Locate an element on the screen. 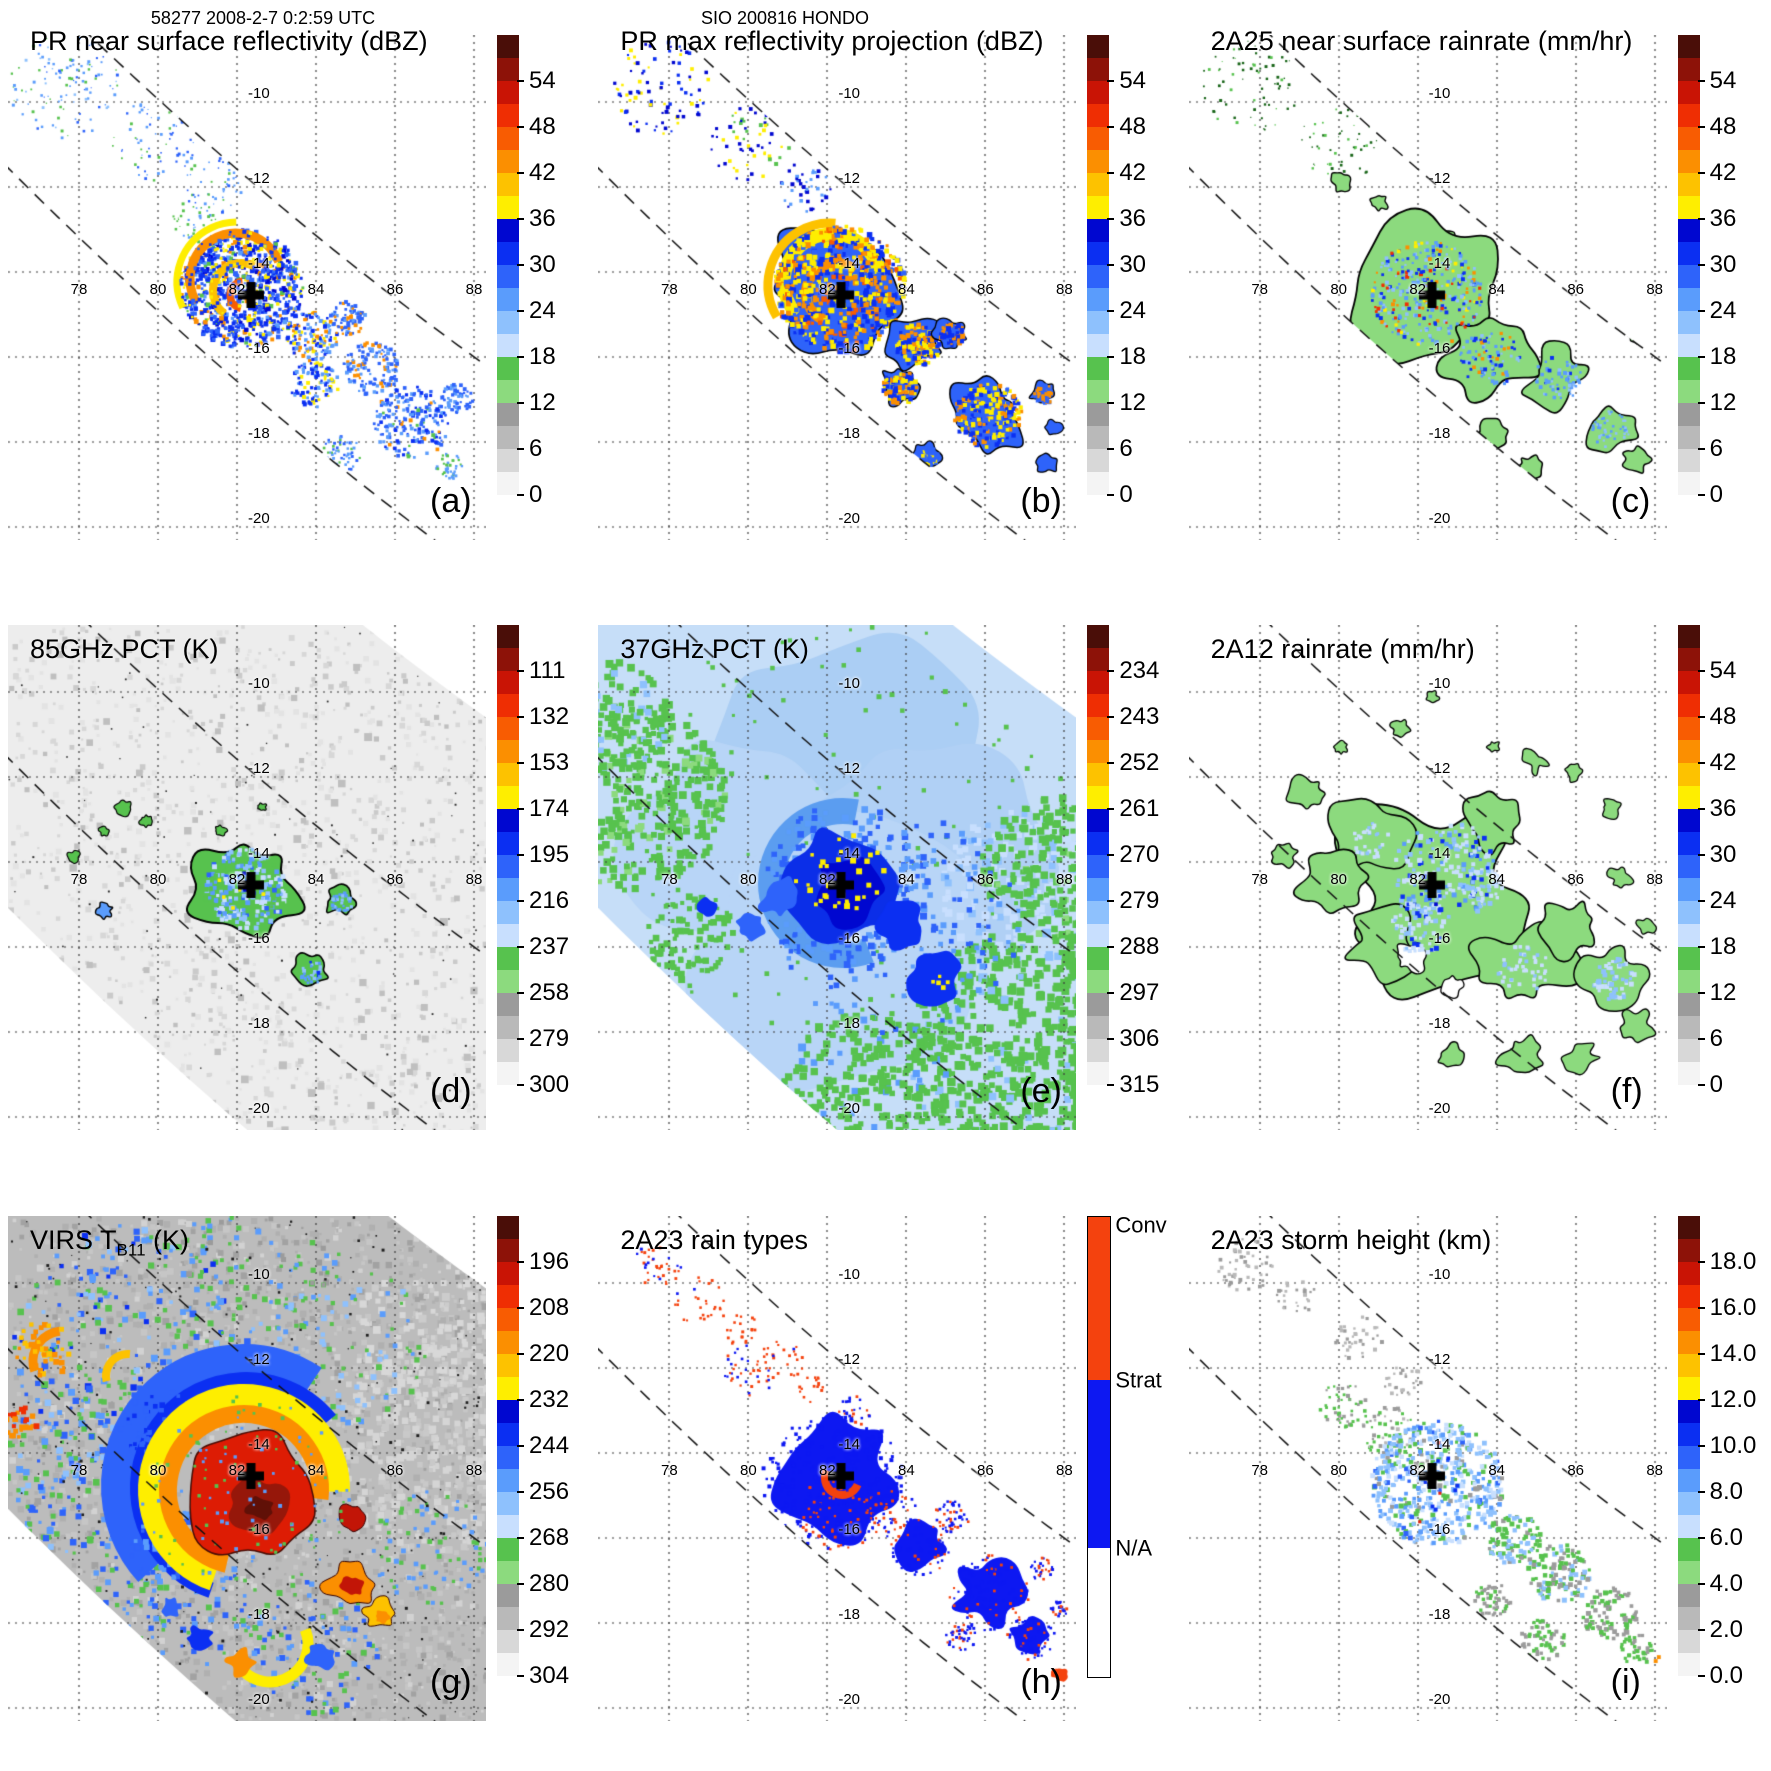 Image resolution: width=1771 pixels, height=1771 pixels. panel-i-map is located at coordinates (1427, 1468).